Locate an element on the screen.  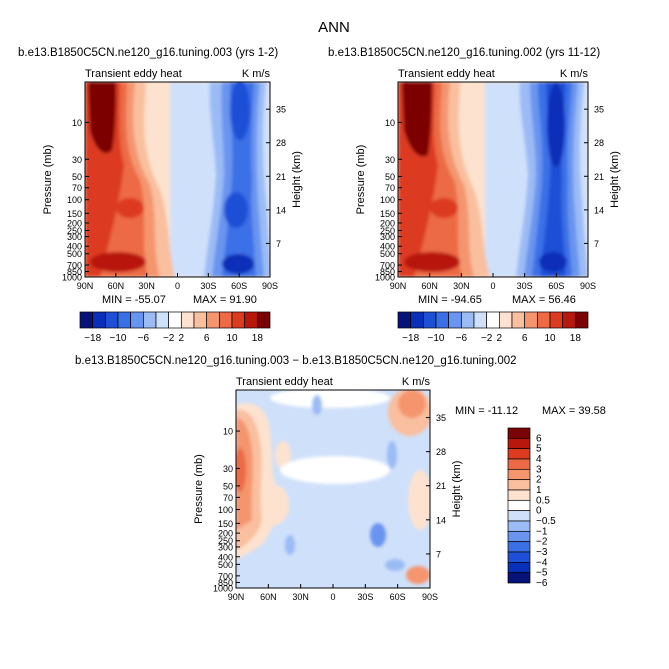
panel-a-max-label: MAX = 91.90 is located at coordinates (225, 300).